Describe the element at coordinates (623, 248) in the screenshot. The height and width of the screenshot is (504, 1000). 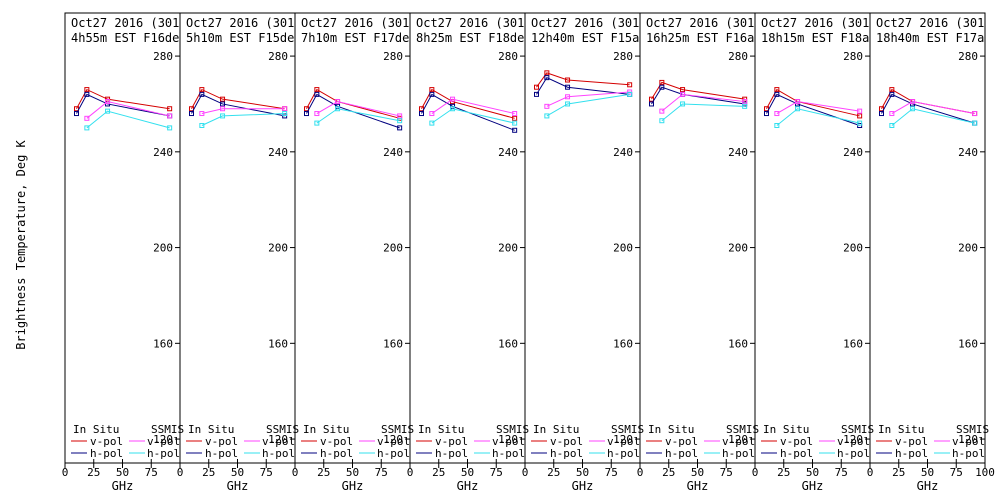
I see `y-tick-label: 200` at that location.